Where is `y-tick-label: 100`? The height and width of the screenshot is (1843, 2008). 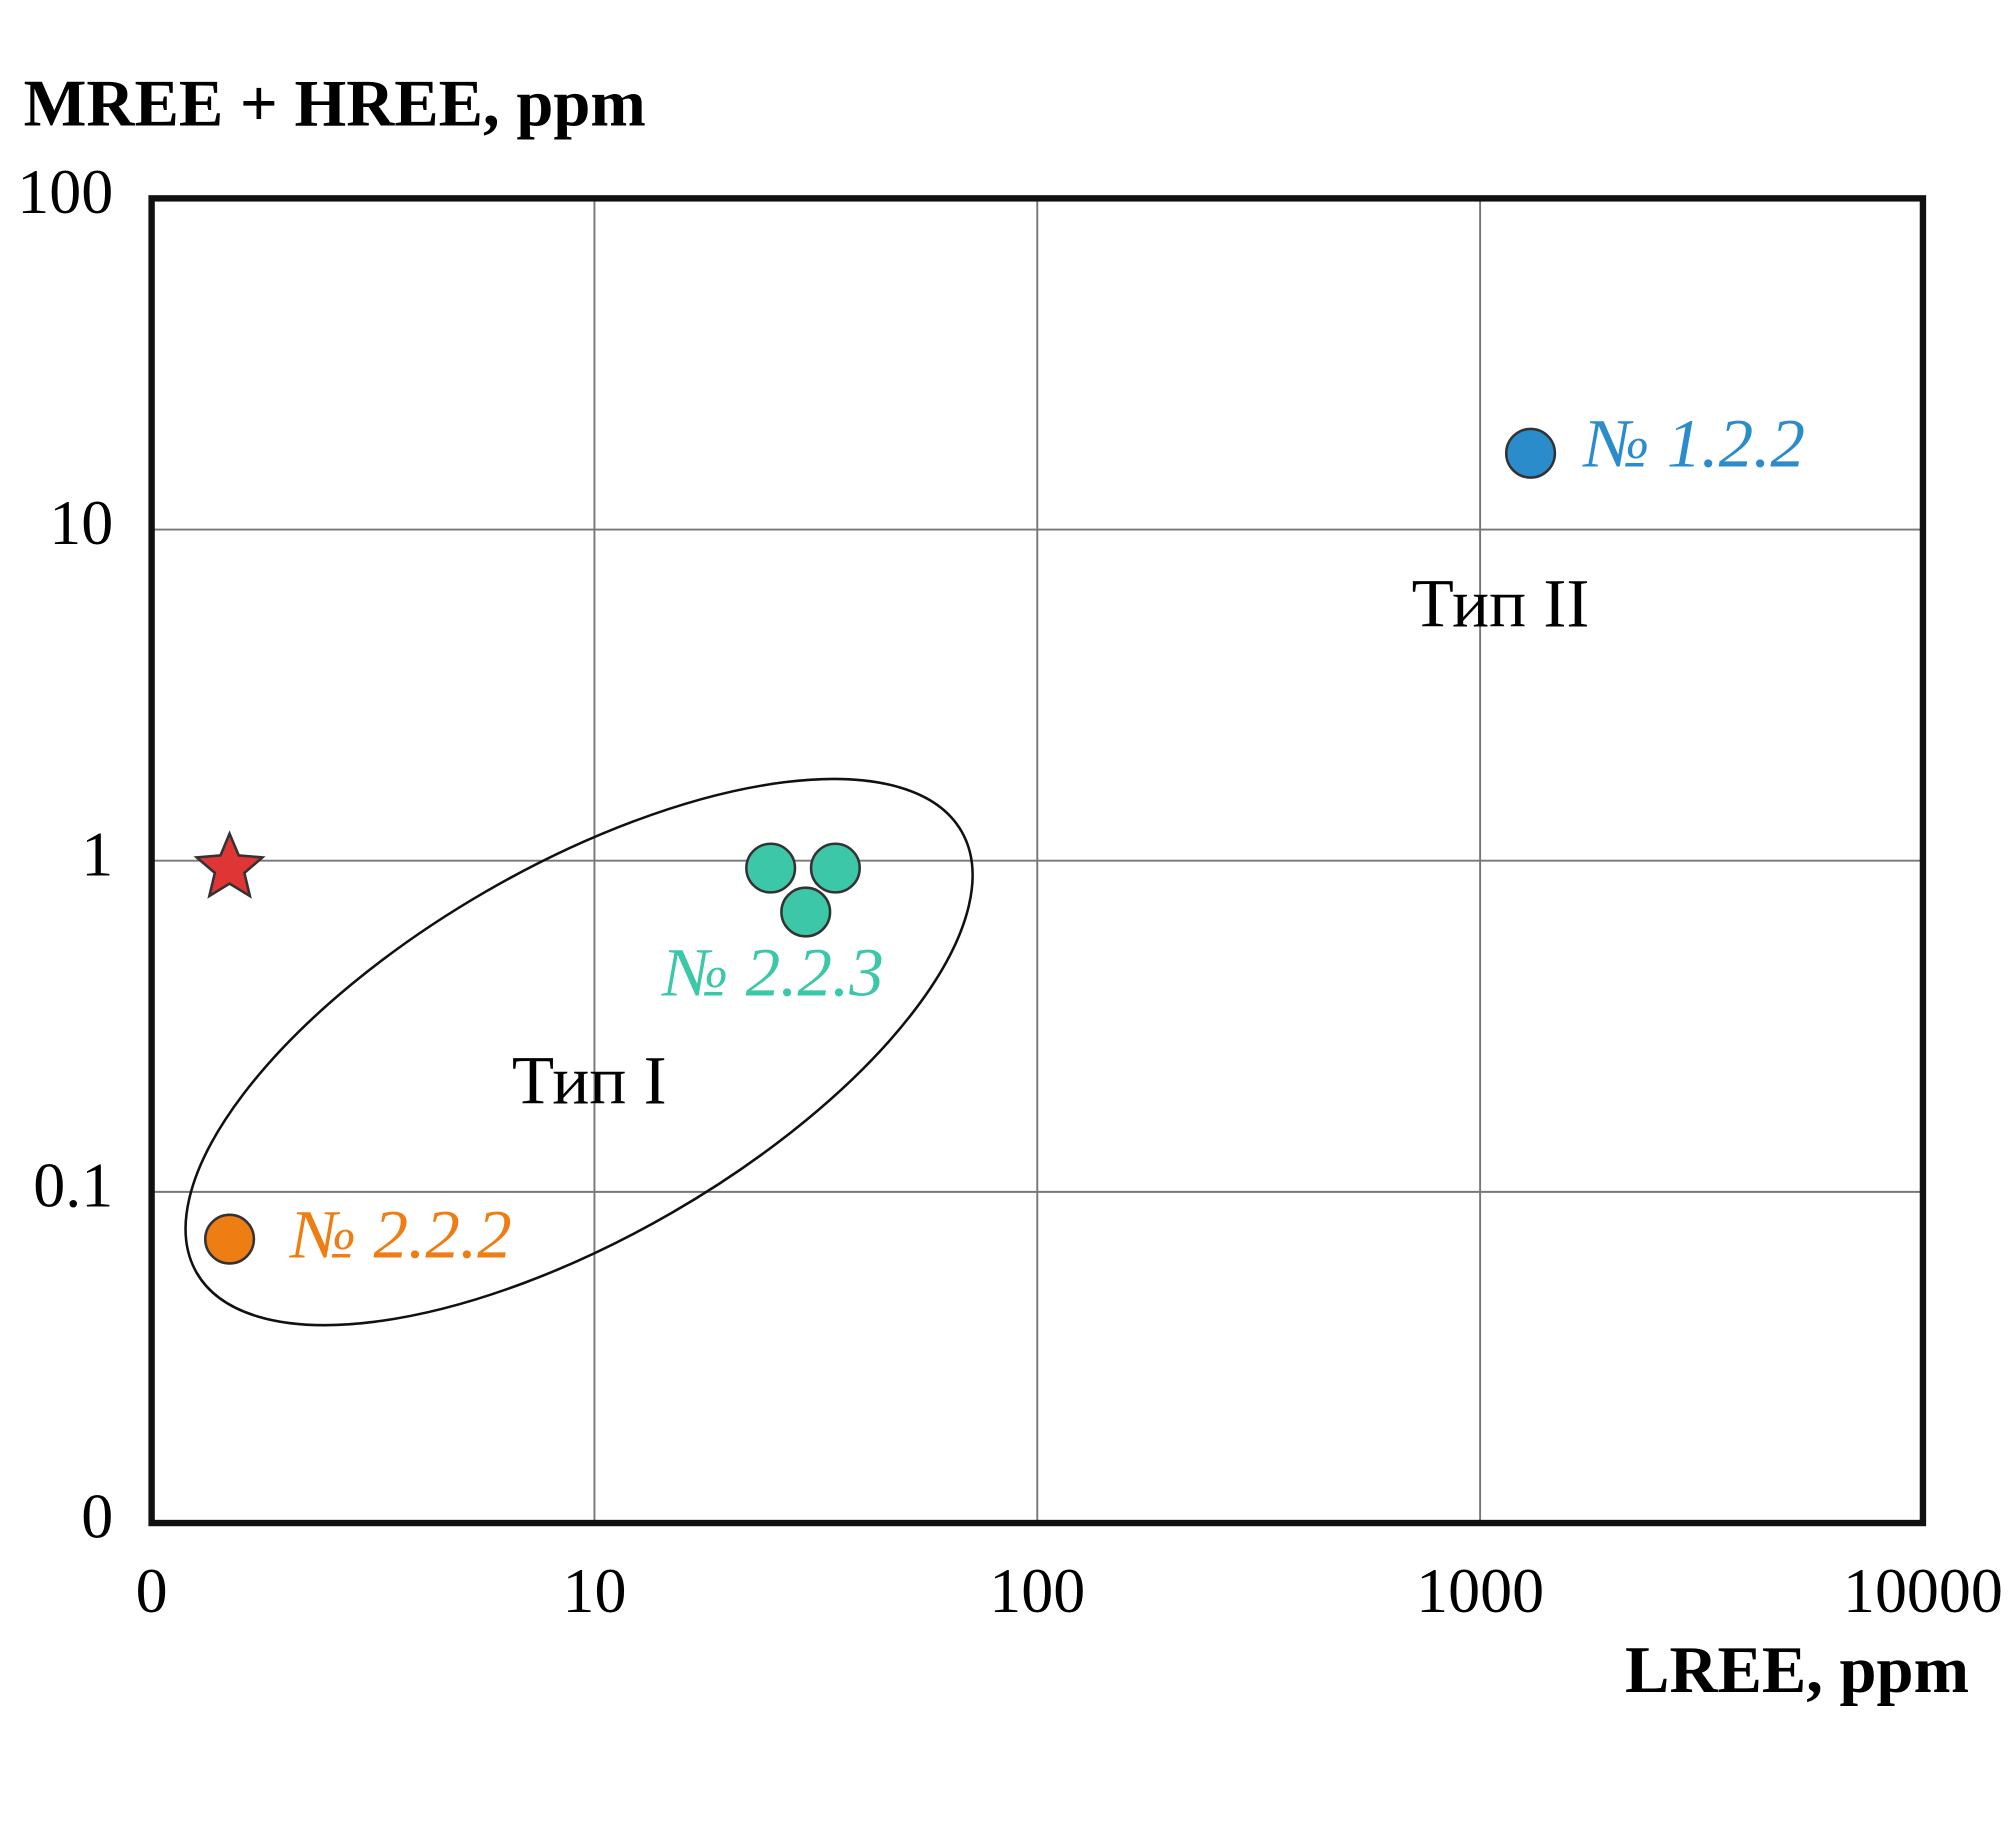
y-tick-label: 100 is located at coordinates (65, 191).